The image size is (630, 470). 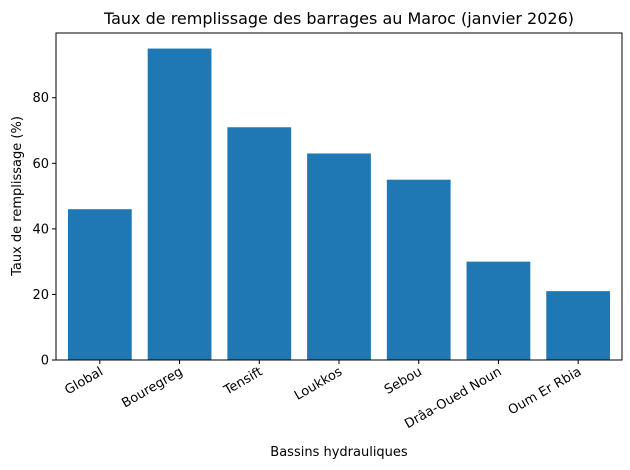 I want to click on y-tick-label: 20, so click(x=40, y=295).